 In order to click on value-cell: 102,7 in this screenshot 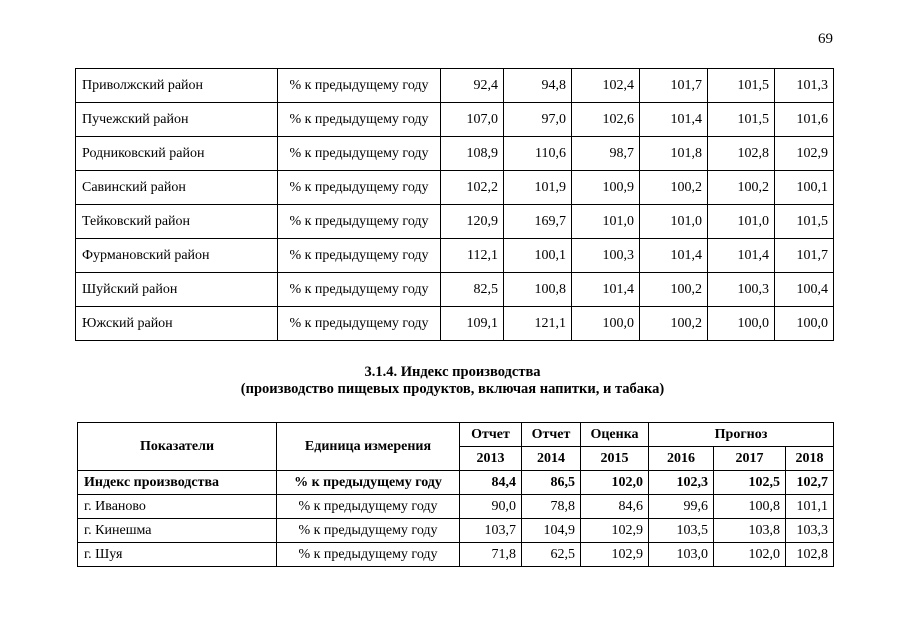, I will do `click(809, 482)`.